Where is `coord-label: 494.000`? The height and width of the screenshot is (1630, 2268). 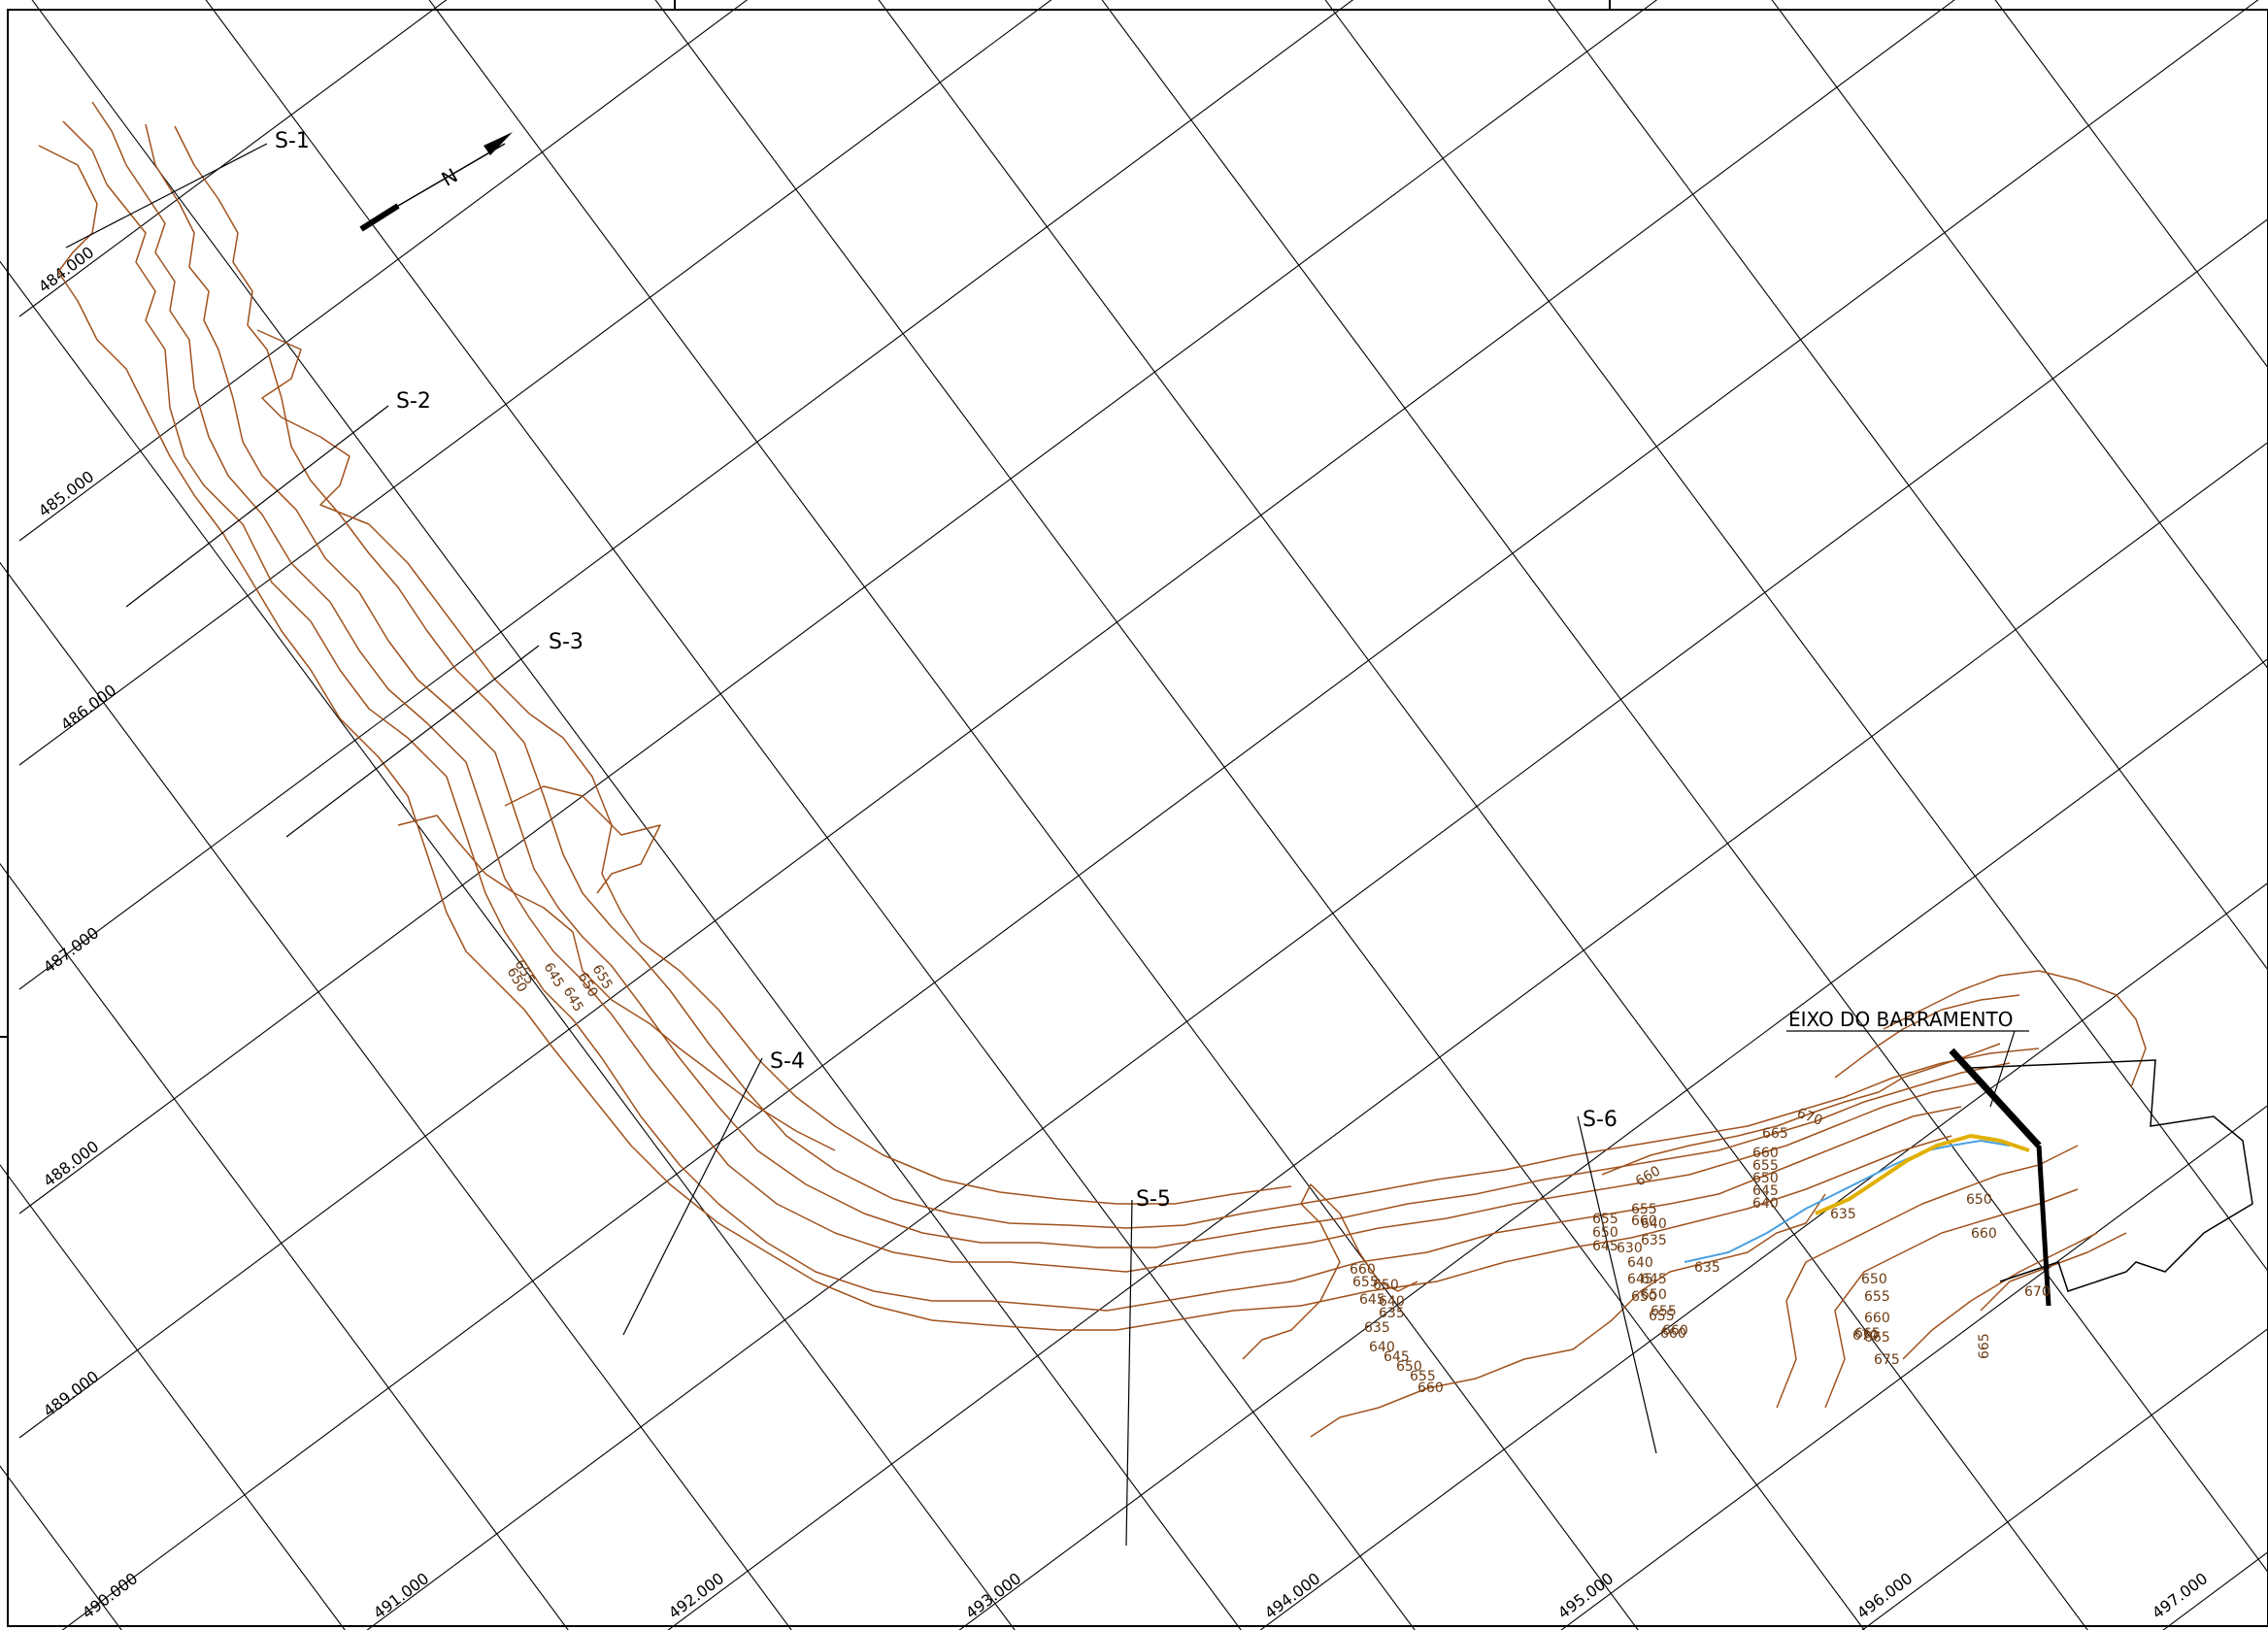 coord-label: 494.000 is located at coordinates (1292, 1595).